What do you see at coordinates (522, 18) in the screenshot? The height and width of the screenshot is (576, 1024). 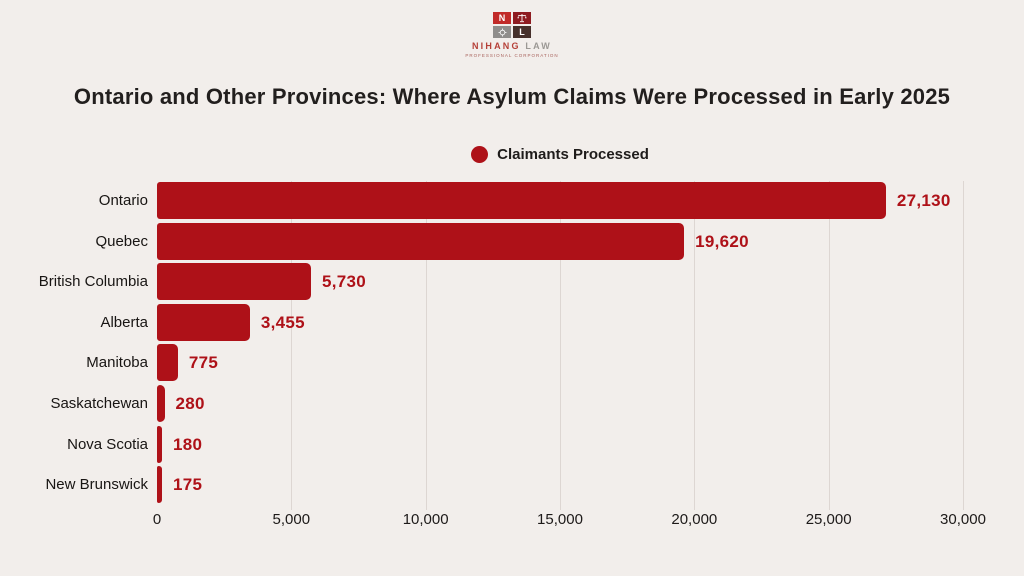 I see `scales-of-justice-icon` at bounding box center [522, 18].